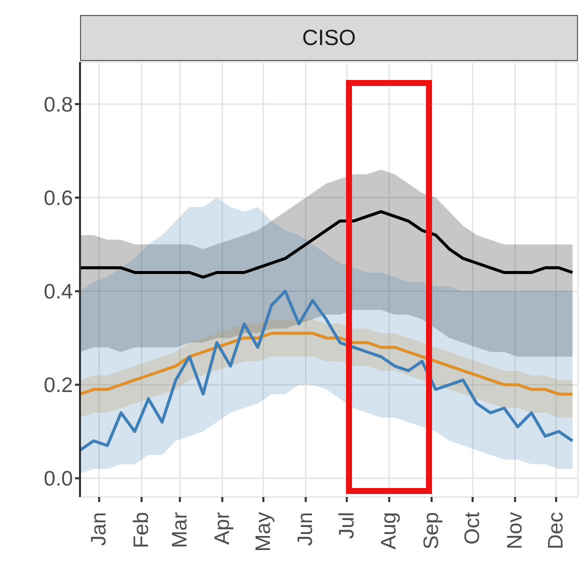  What do you see at coordinates (180, 530) in the screenshot?
I see `x-tick-label: Mar` at bounding box center [180, 530].